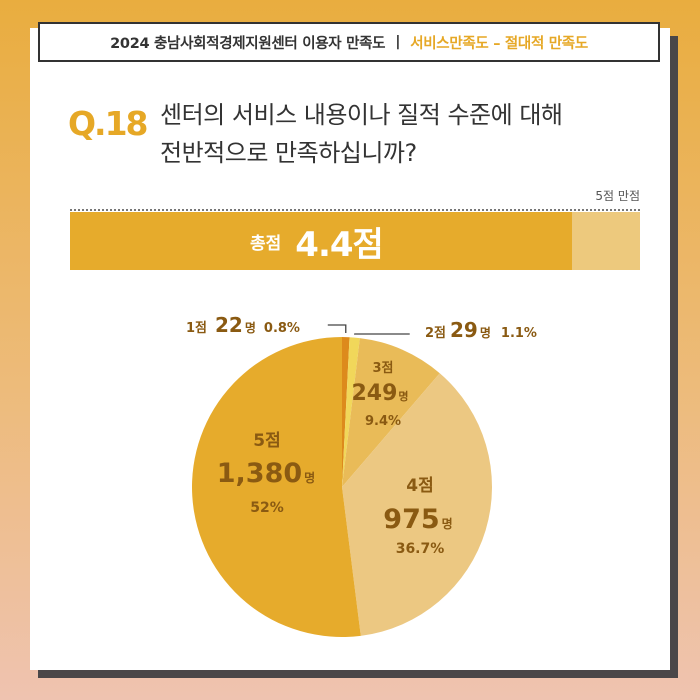 The image size is (700, 700). I want to click on slice-label-3: 9.4%, so click(383, 421).